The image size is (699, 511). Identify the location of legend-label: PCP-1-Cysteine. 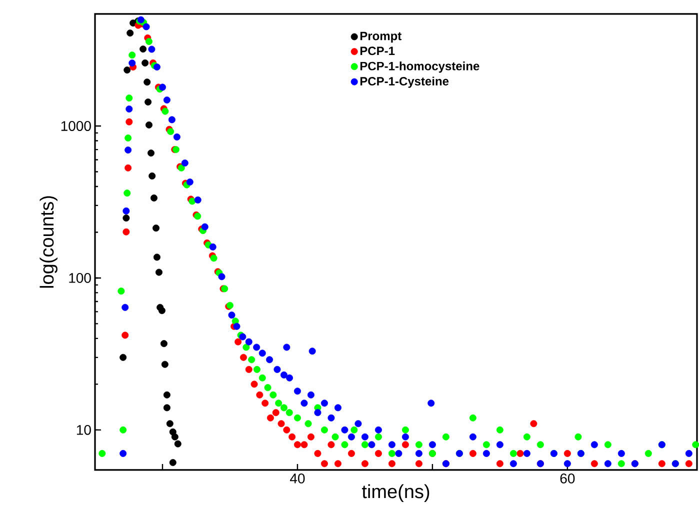
(404, 82).